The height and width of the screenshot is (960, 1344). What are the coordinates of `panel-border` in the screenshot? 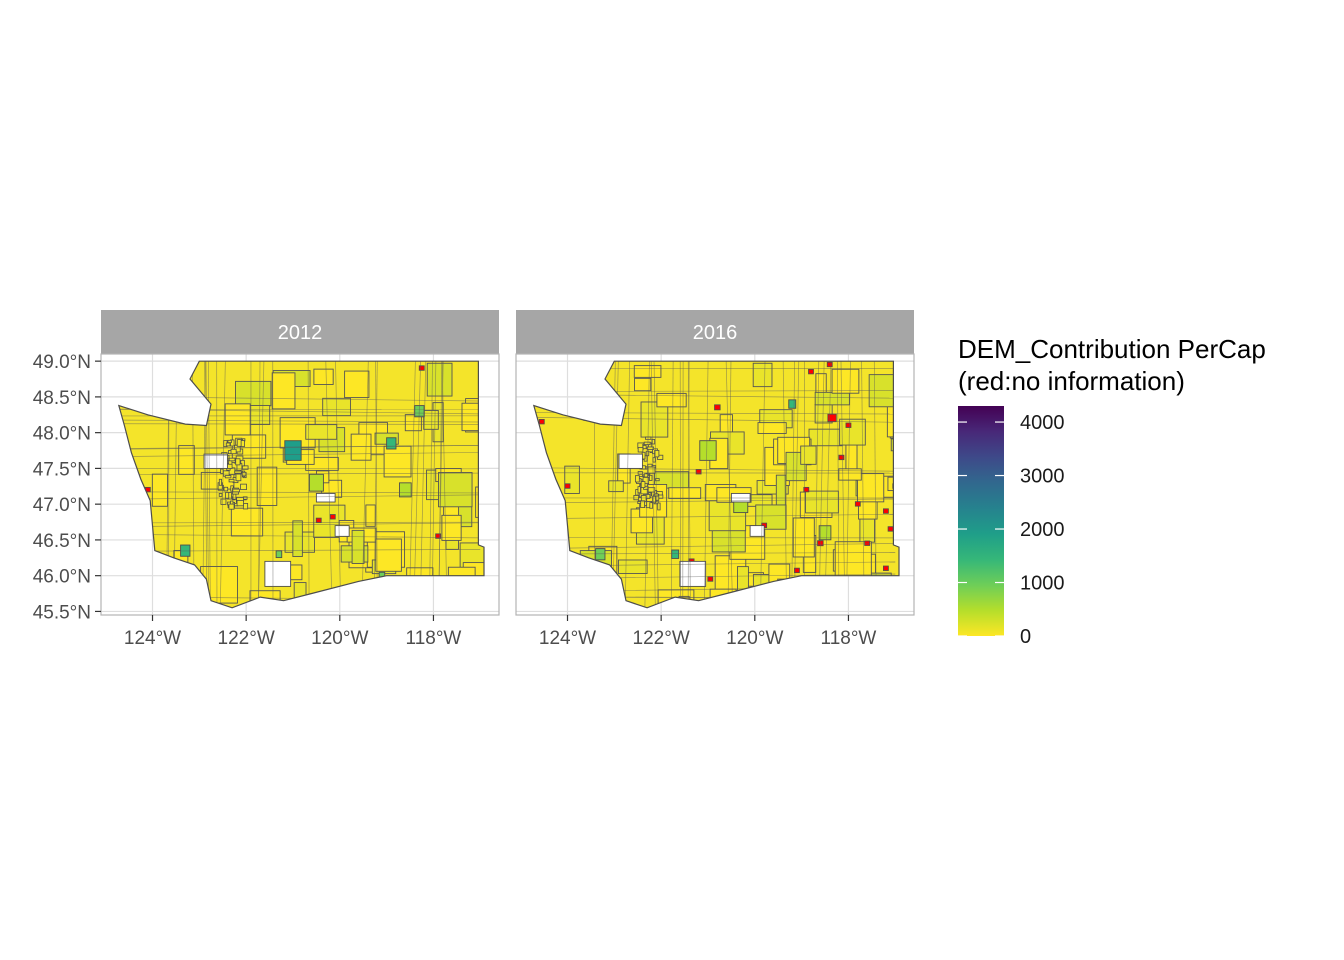 It's located at (300, 484).